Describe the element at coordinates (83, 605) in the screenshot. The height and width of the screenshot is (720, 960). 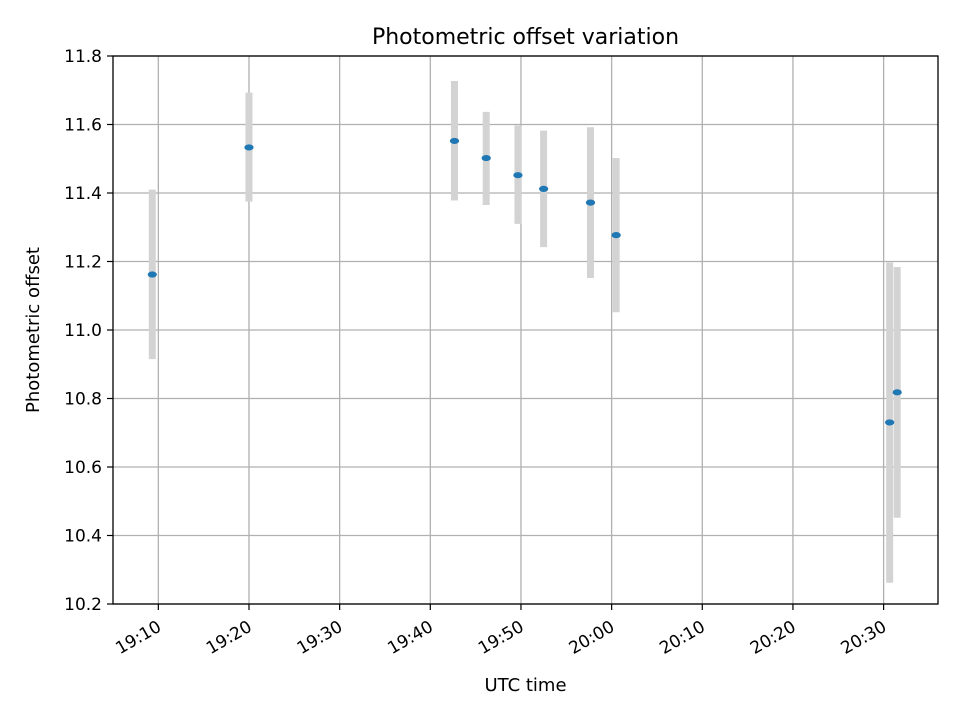
I see `y-tick-label: 10.2` at that location.